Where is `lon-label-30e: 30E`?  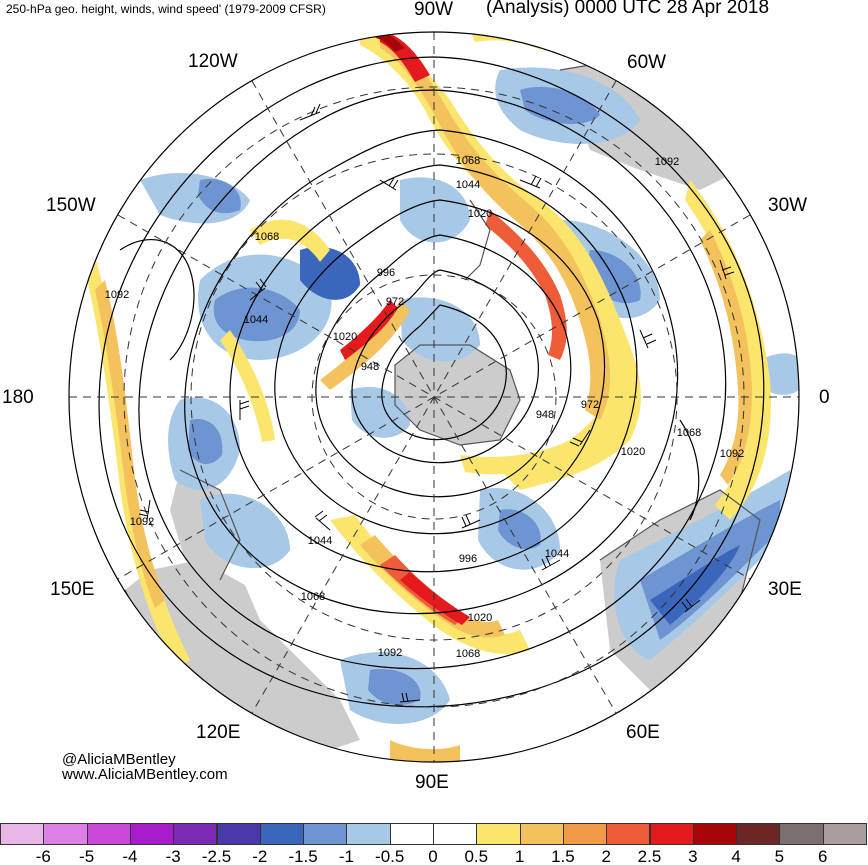
lon-label-30e: 30E is located at coordinates (785, 589).